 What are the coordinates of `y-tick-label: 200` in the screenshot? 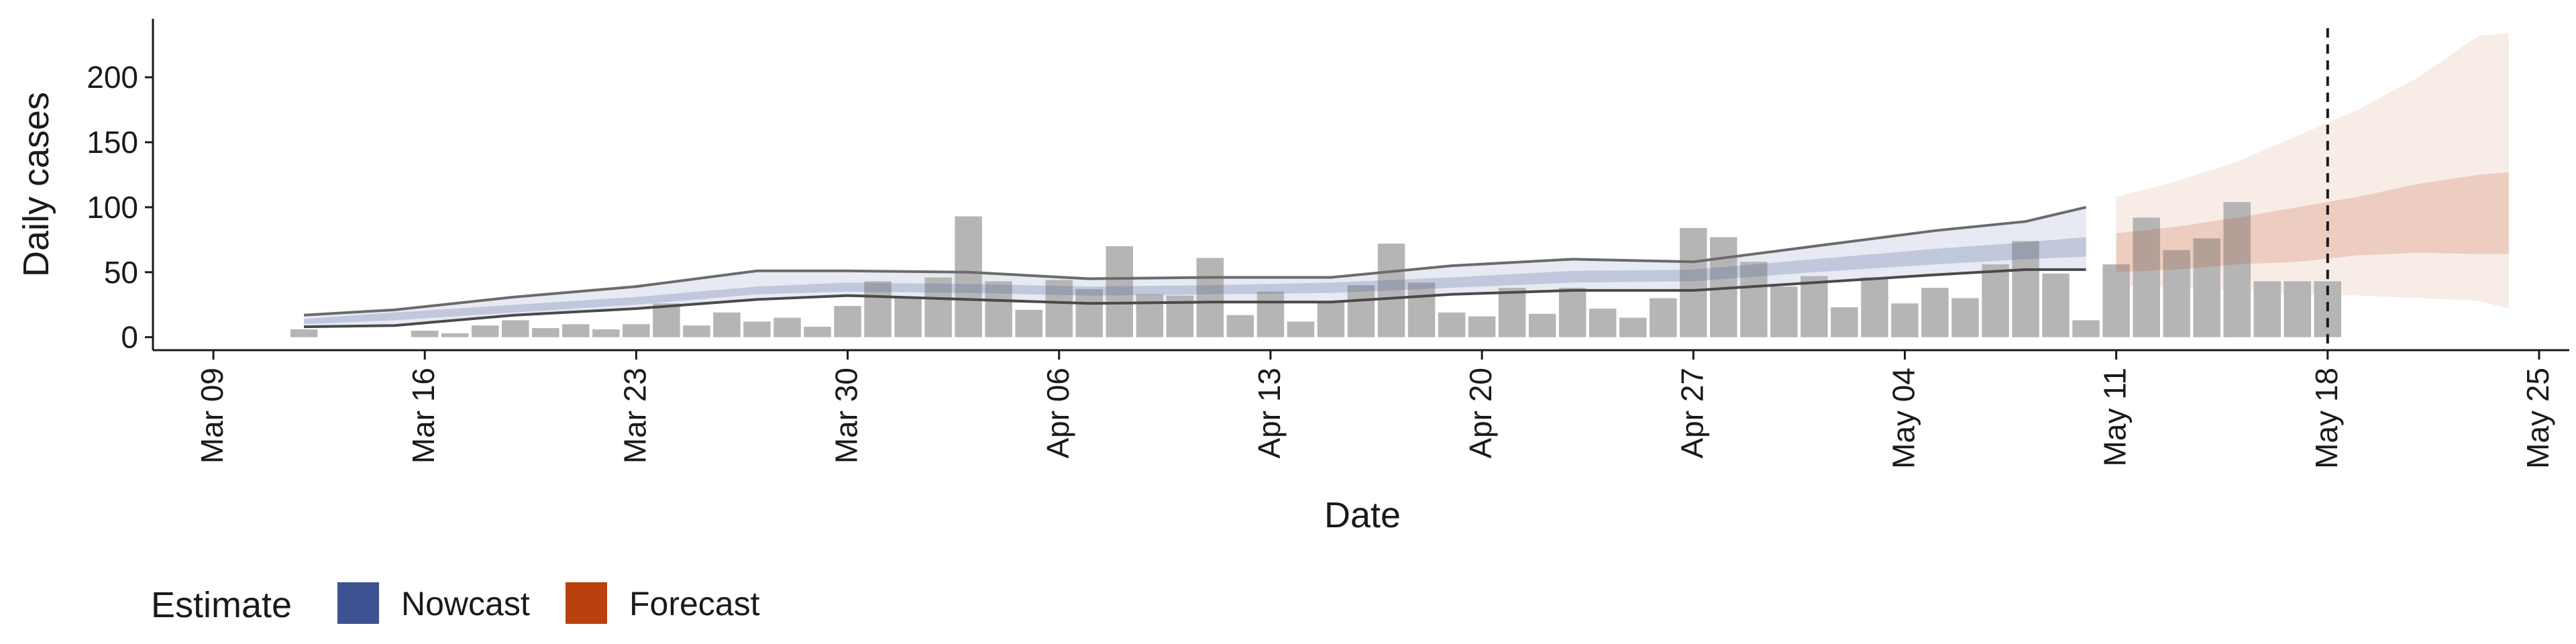 It's located at (112, 77).